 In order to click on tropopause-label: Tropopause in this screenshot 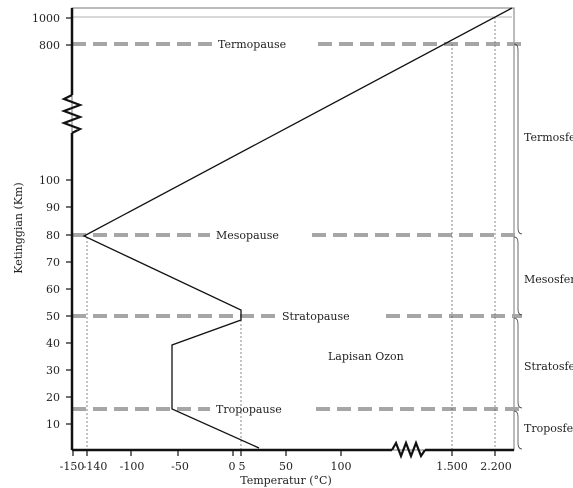, I will do `click(249, 409)`.